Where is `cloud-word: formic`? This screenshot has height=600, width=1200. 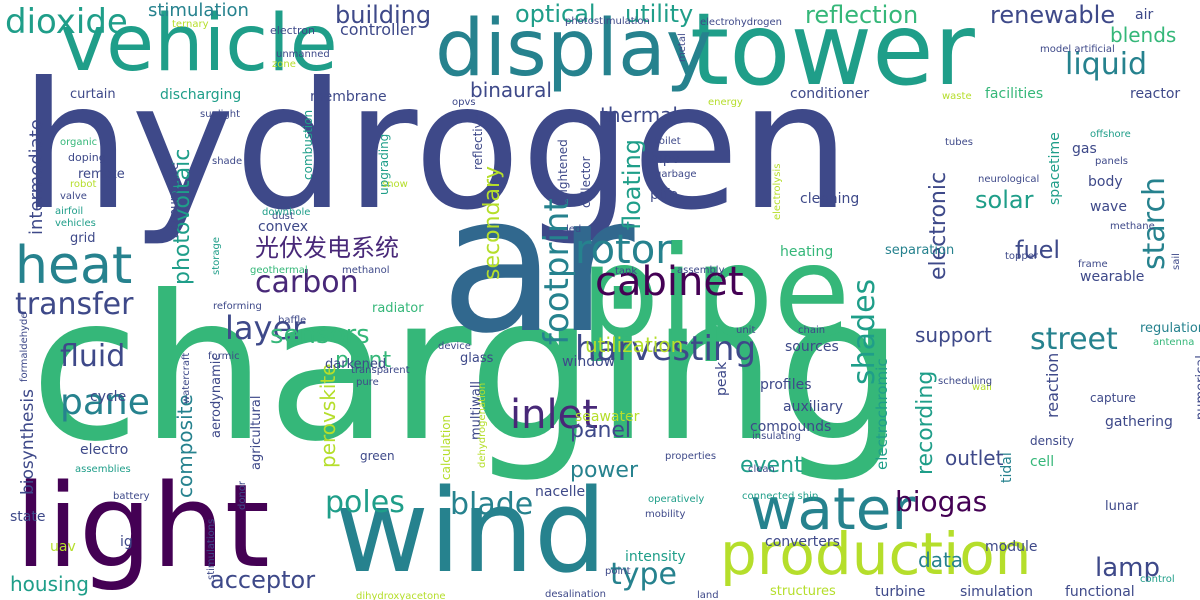 cloud-word: formic is located at coordinates (224, 357).